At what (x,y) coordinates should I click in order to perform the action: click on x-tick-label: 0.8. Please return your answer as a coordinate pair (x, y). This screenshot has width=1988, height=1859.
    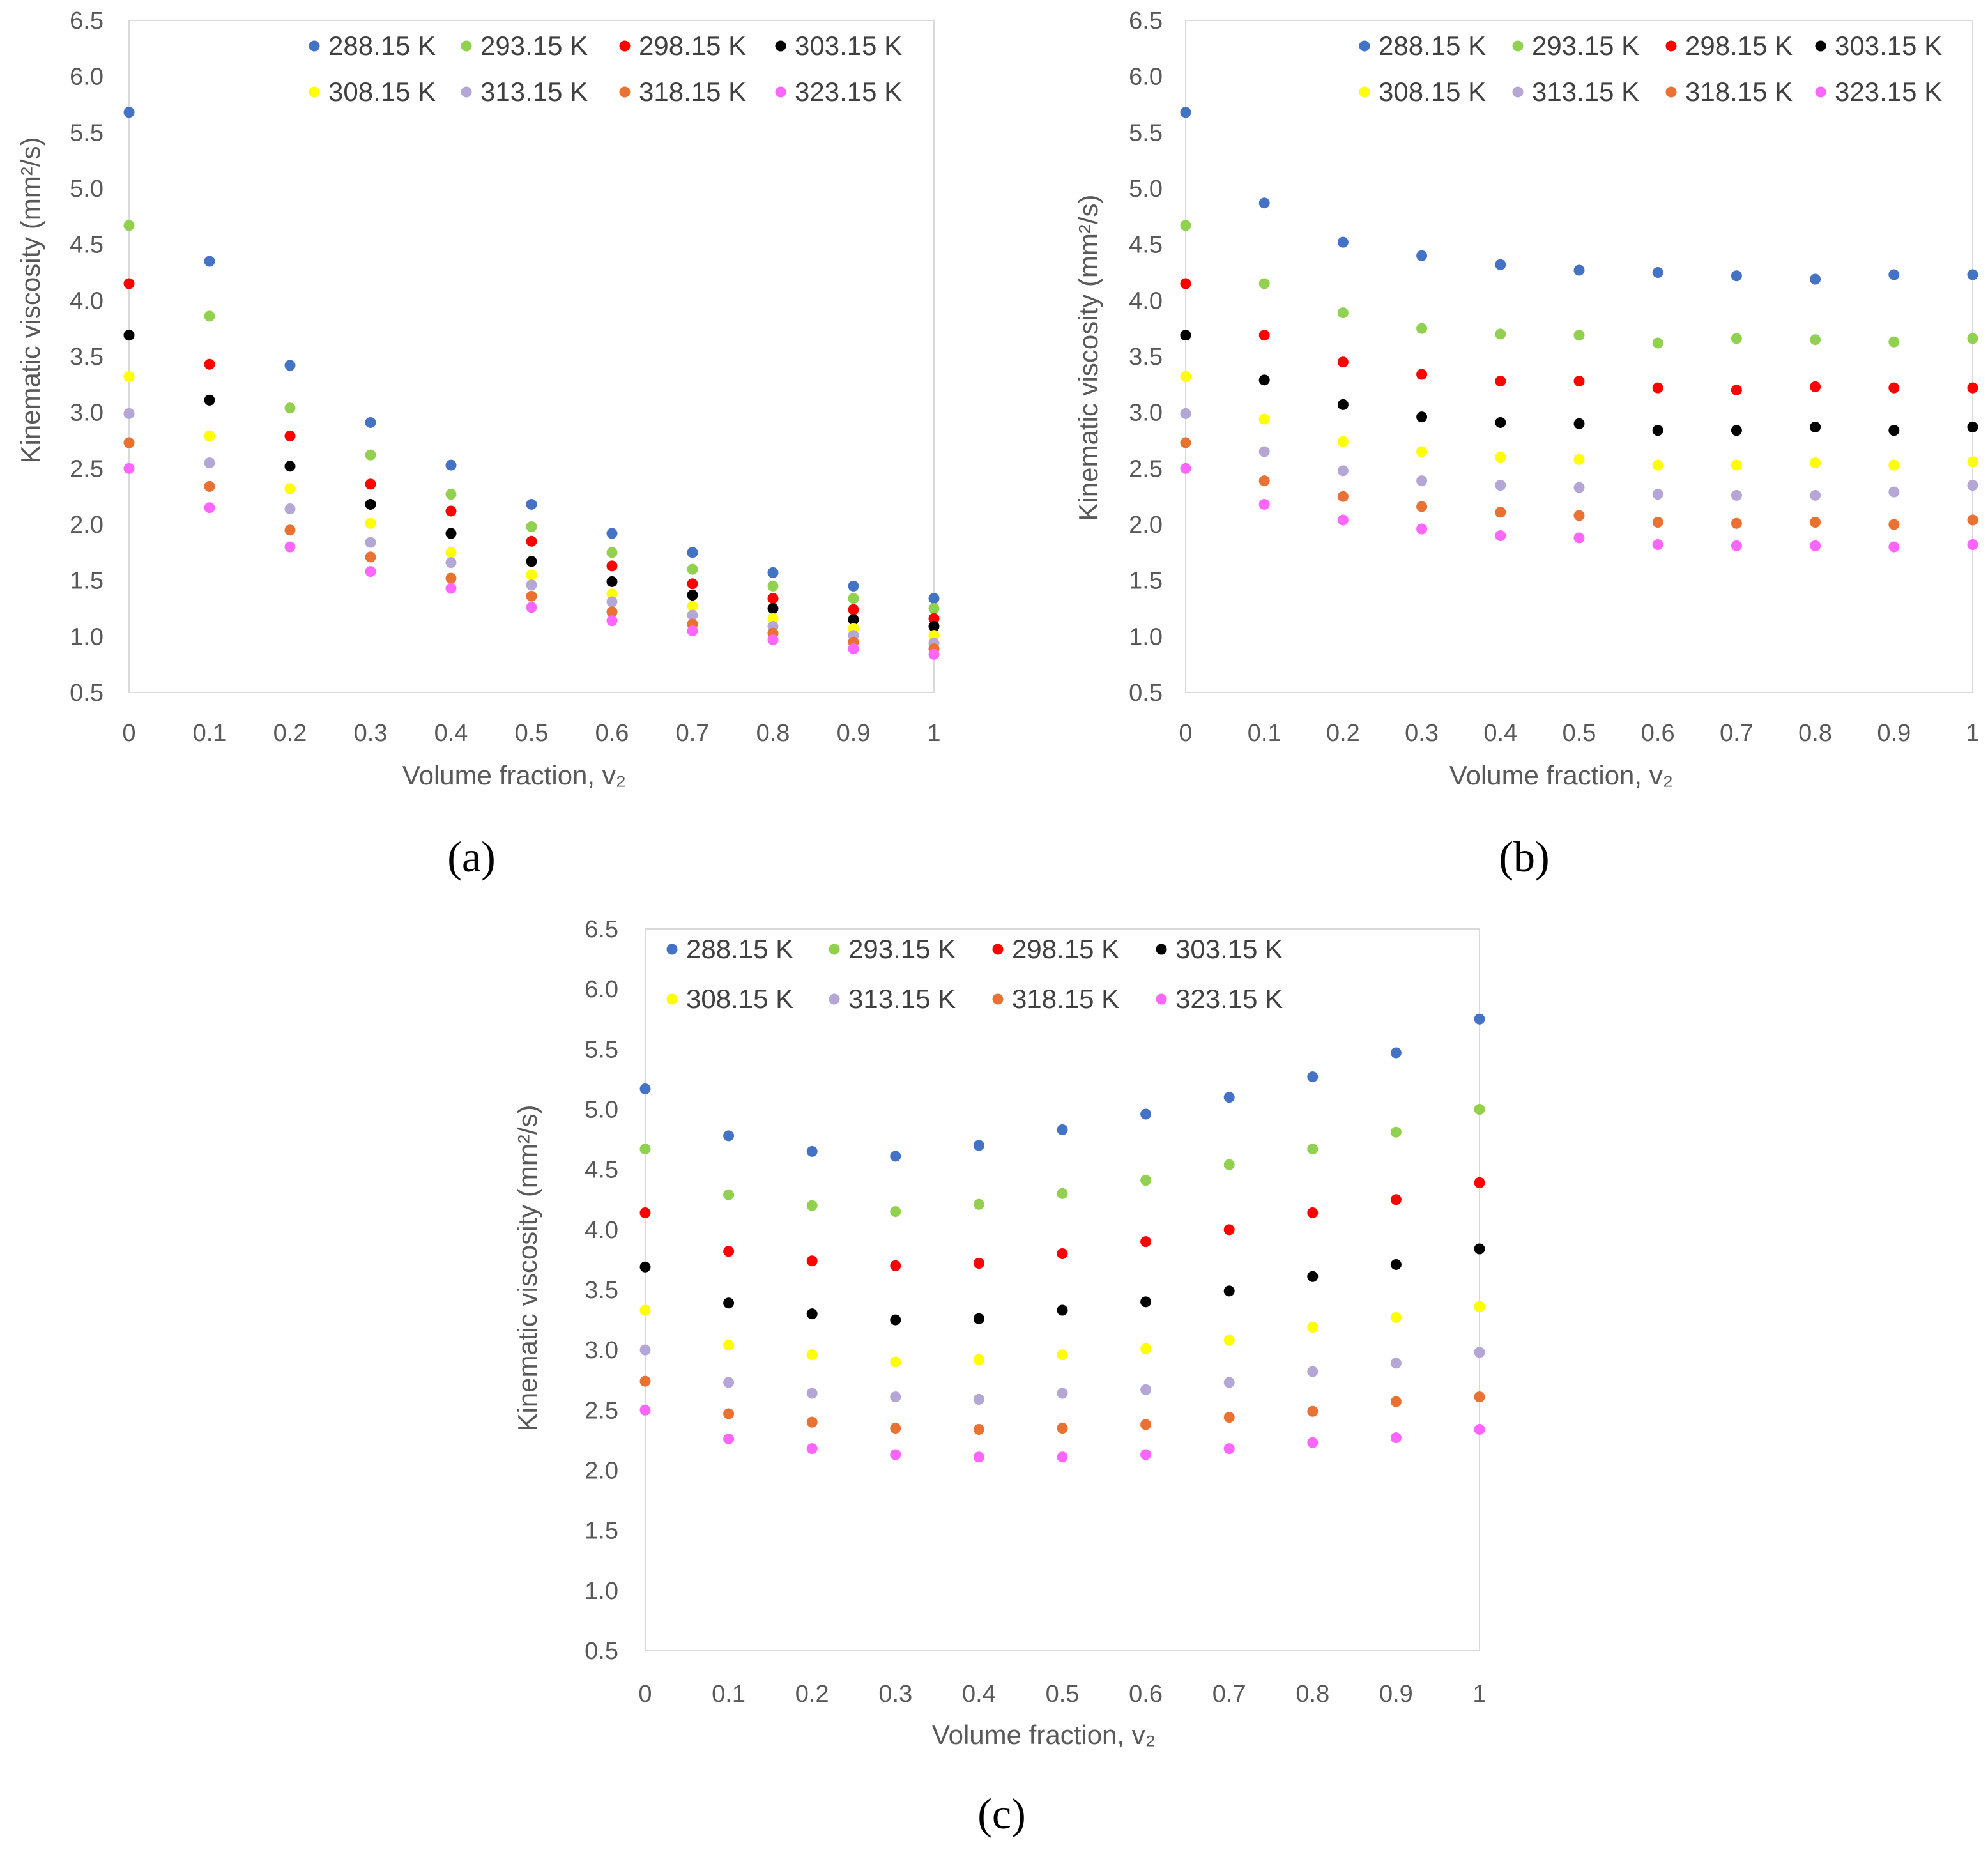
    Looking at the image, I should click on (773, 733).